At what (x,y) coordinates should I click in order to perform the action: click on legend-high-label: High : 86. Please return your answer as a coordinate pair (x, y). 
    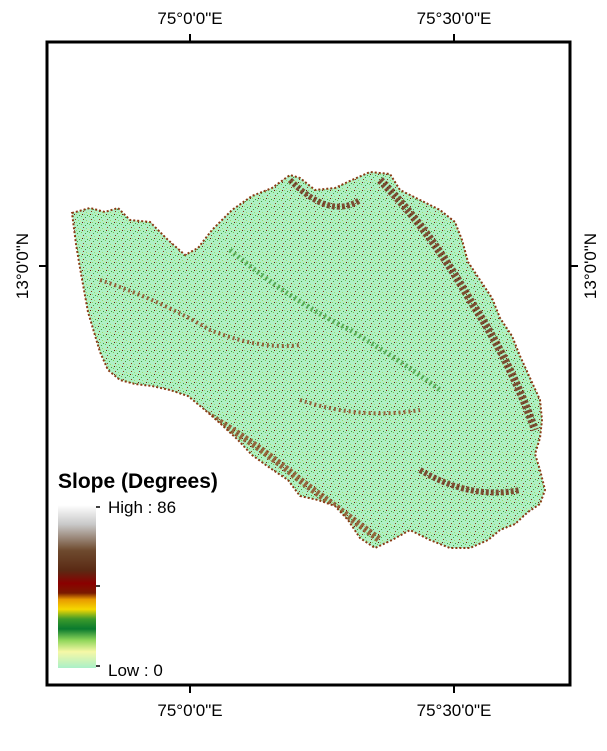
    Looking at the image, I should click on (142, 507).